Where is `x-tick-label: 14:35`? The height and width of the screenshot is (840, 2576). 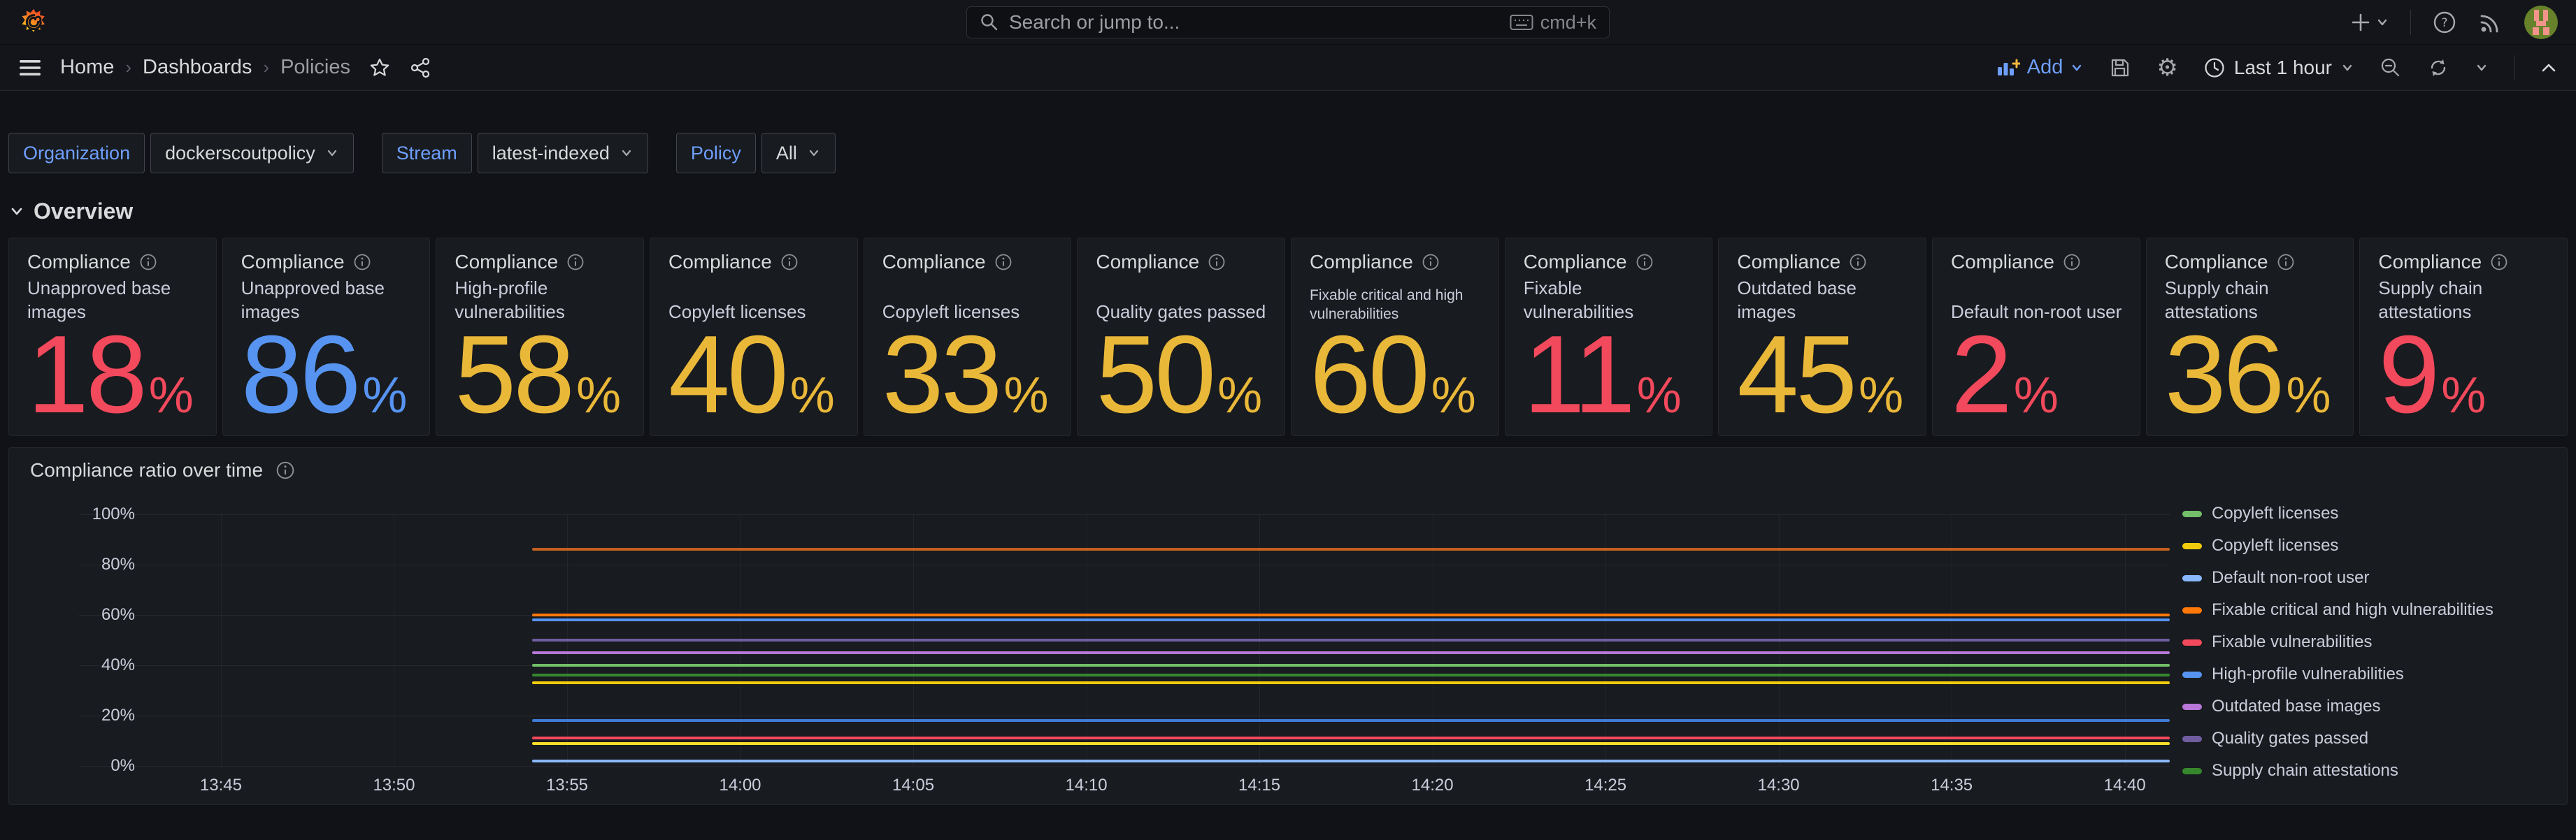
x-tick-label: 14:35 is located at coordinates (1952, 786).